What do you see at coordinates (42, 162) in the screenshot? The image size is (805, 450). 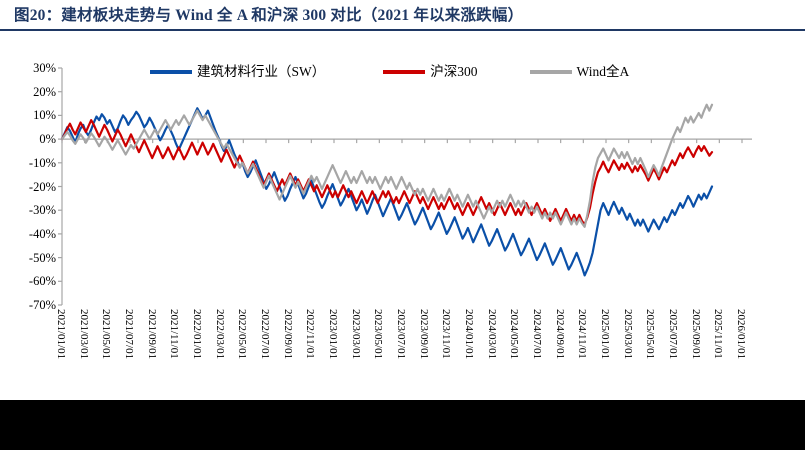 I see `y-tick-label: -10%` at bounding box center [42, 162].